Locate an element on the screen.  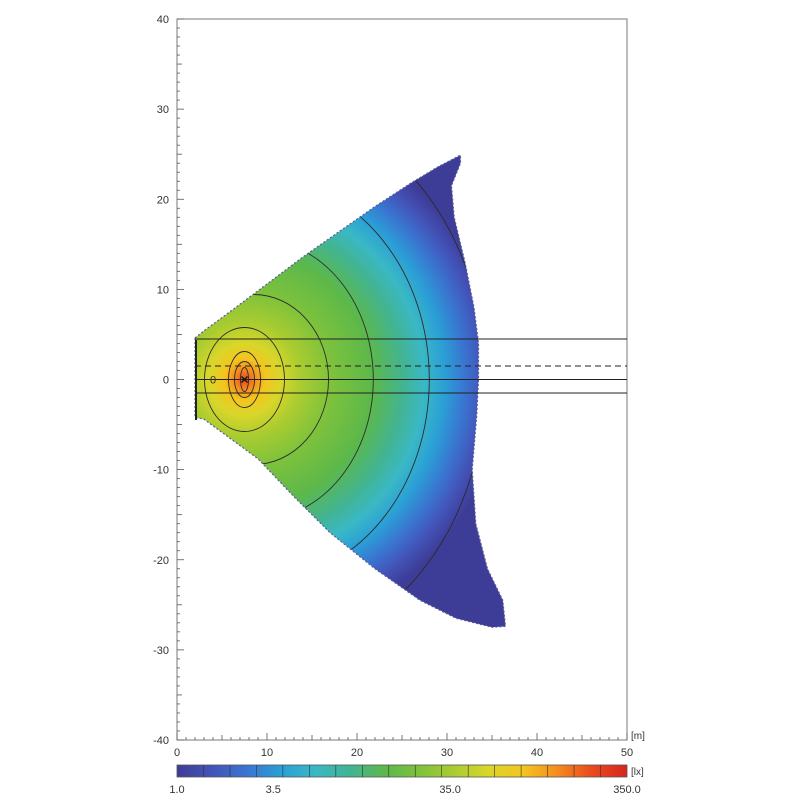
x-tick-label: 30 is located at coordinates (447, 753).